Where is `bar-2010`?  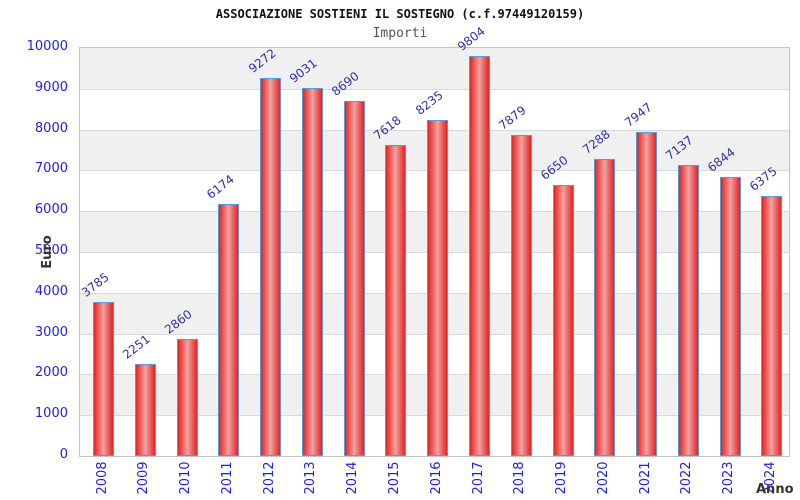
bar-2010 is located at coordinates (187, 397).